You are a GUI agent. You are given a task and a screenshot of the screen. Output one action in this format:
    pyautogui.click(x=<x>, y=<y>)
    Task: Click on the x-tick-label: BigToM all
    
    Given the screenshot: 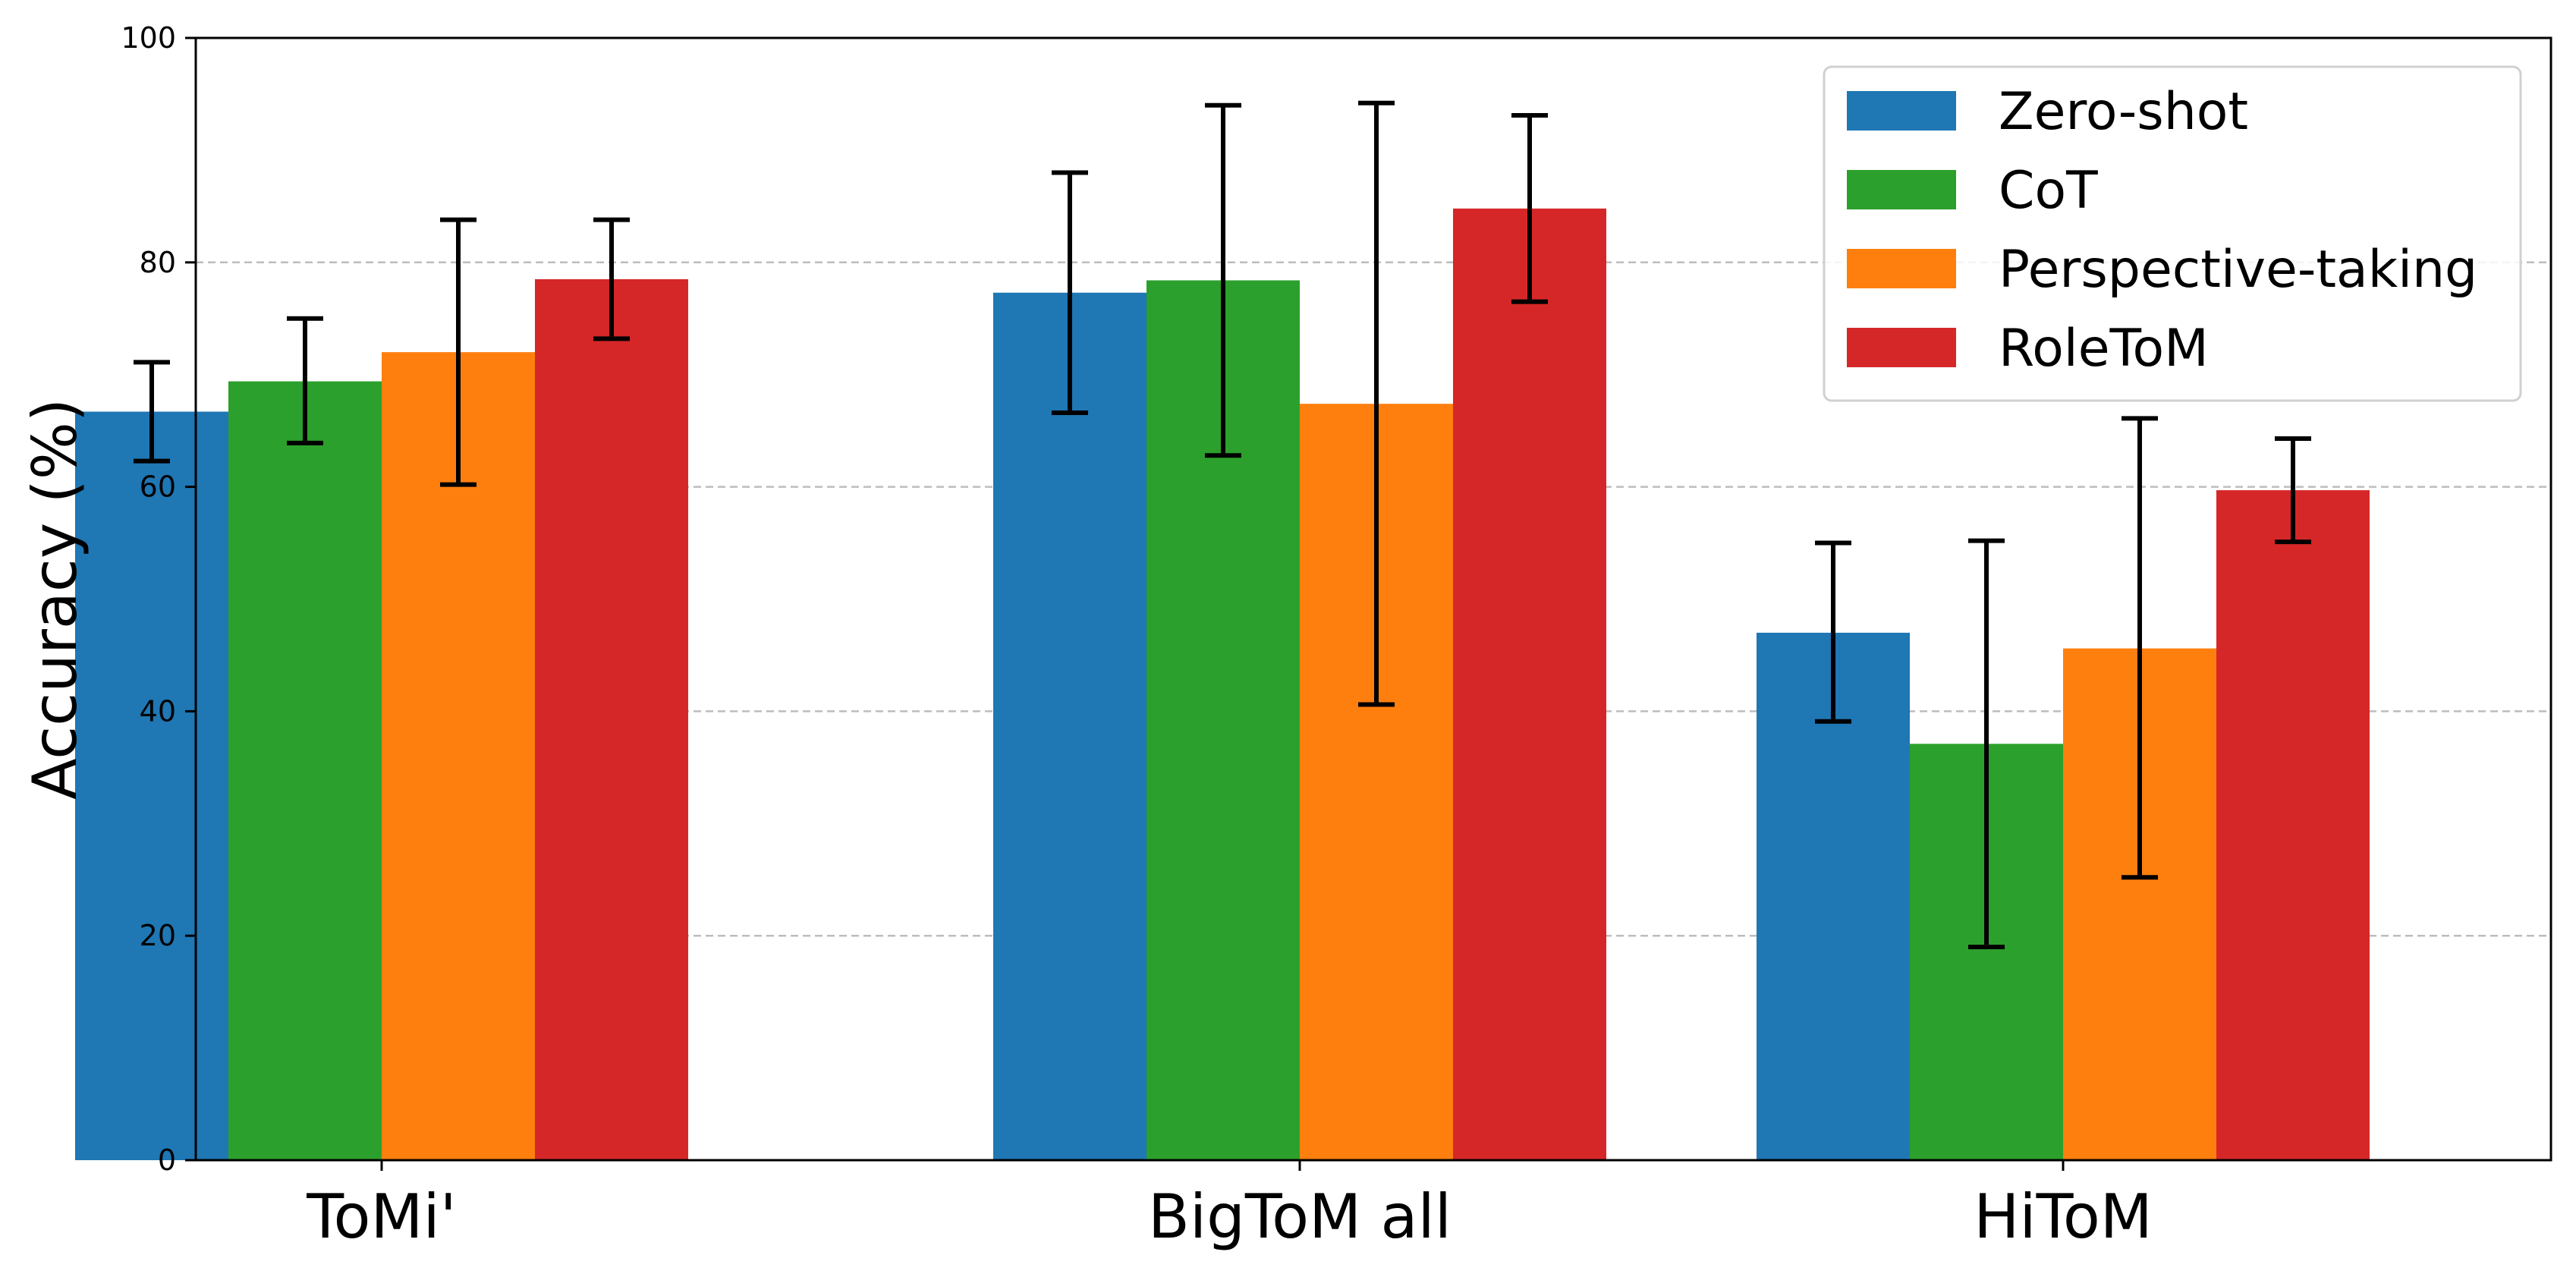 What is the action you would take?
    pyautogui.click(x=1300, y=1216)
    